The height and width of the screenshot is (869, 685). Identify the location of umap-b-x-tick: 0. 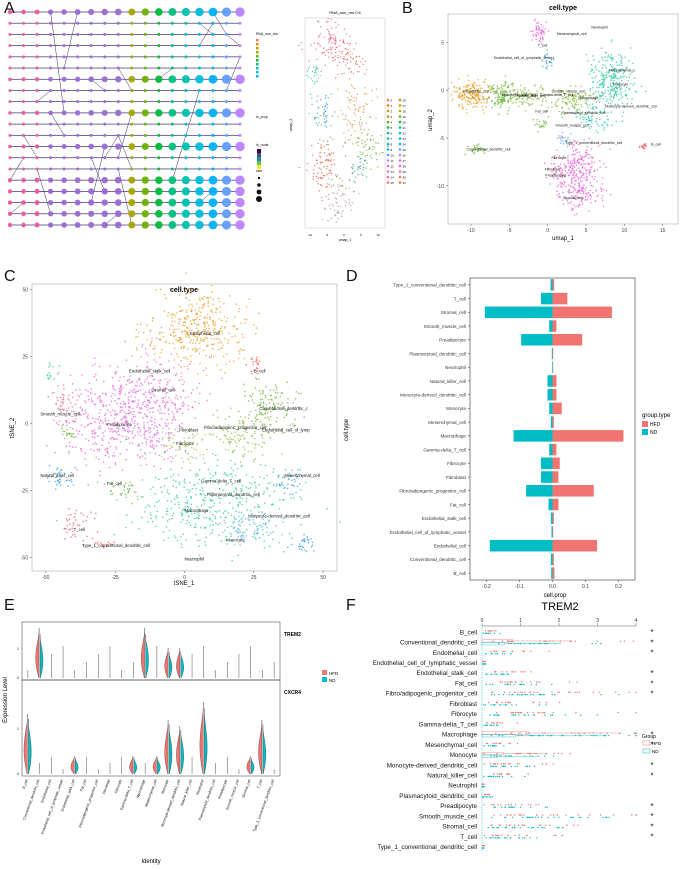
(547, 231).